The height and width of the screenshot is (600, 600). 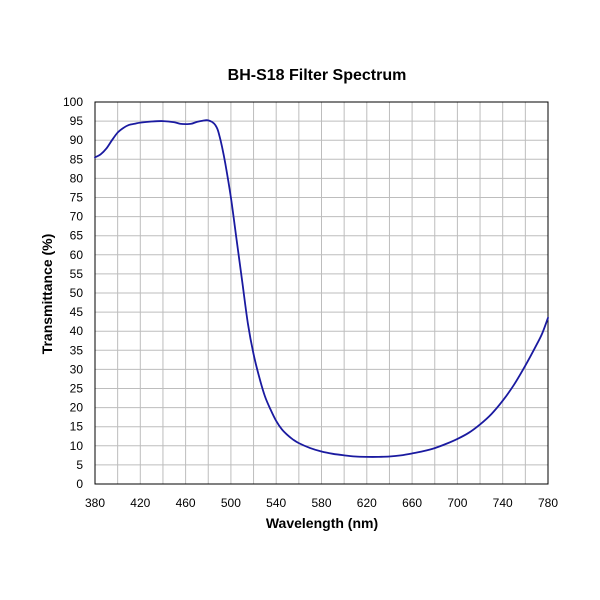 I want to click on y-tick-label: 90, so click(x=77, y=140).